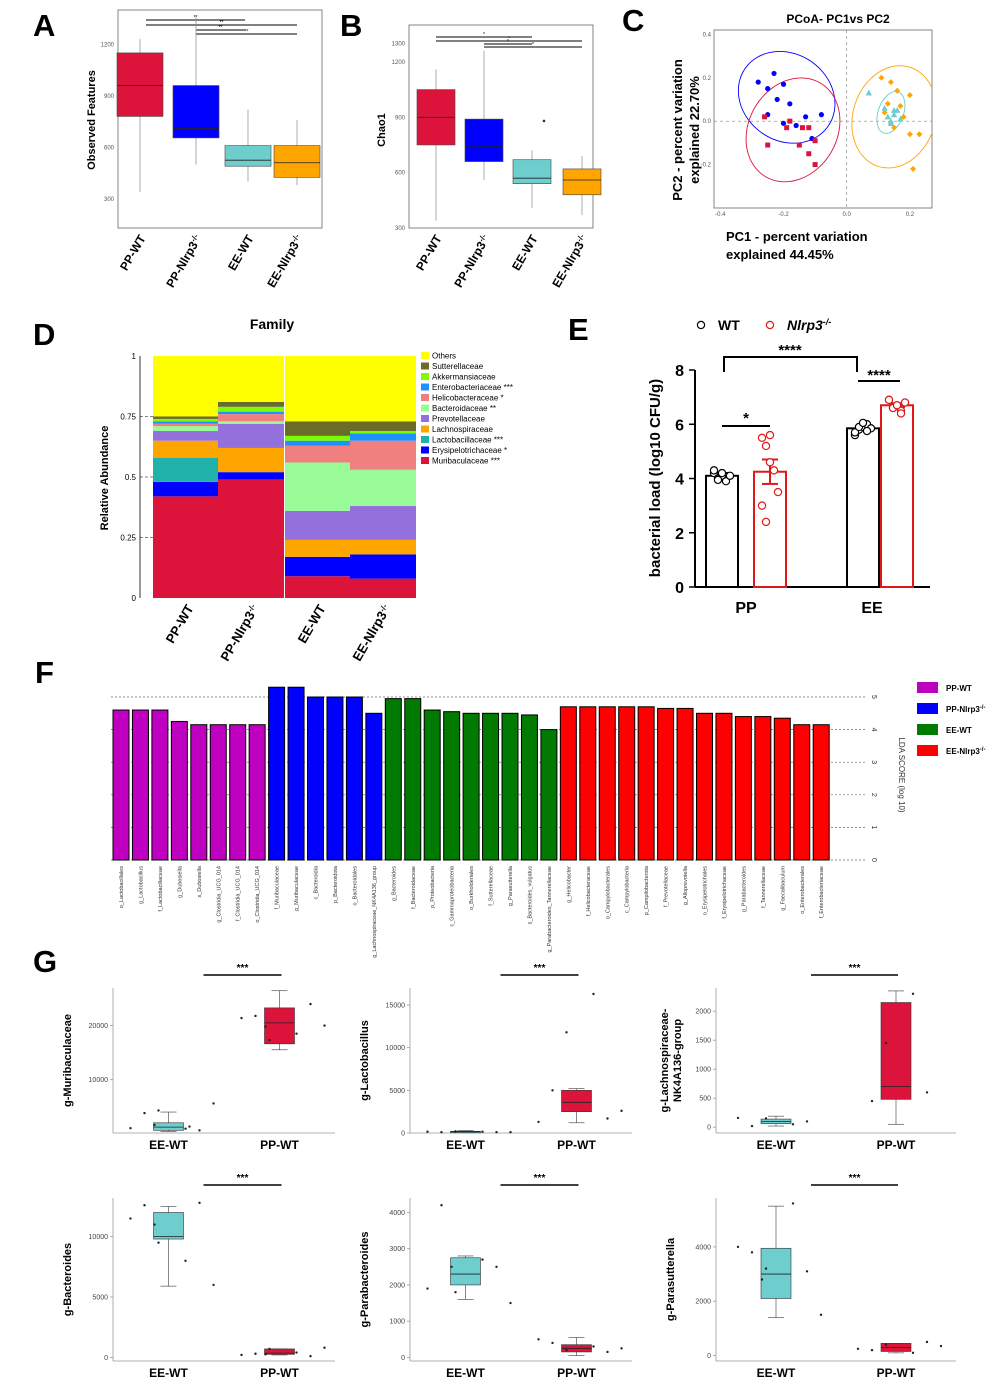 Image resolution: width=1008 pixels, height=1391 pixels. What do you see at coordinates (544, 121) in the screenshot?
I see `outlier-point` at bounding box center [544, 121].